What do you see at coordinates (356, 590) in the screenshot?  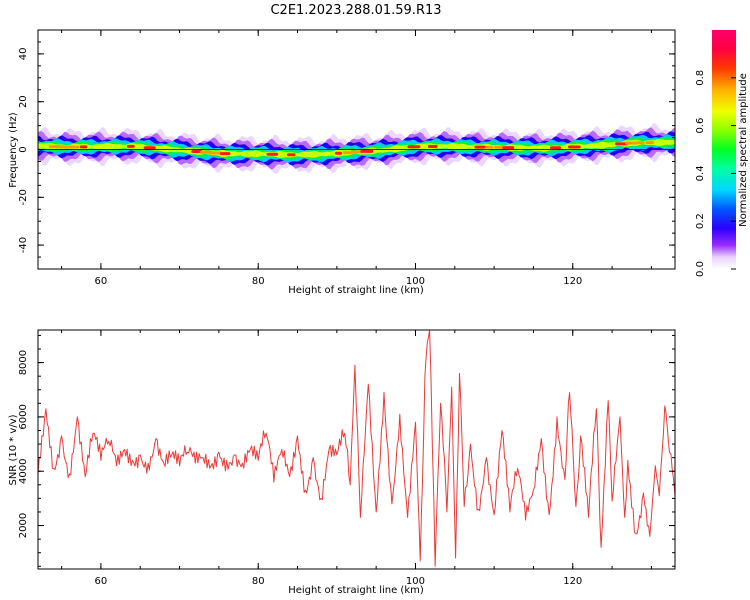 I see `snr-xlabel: Height of straight line (km)` at bounding box center [356, 590].